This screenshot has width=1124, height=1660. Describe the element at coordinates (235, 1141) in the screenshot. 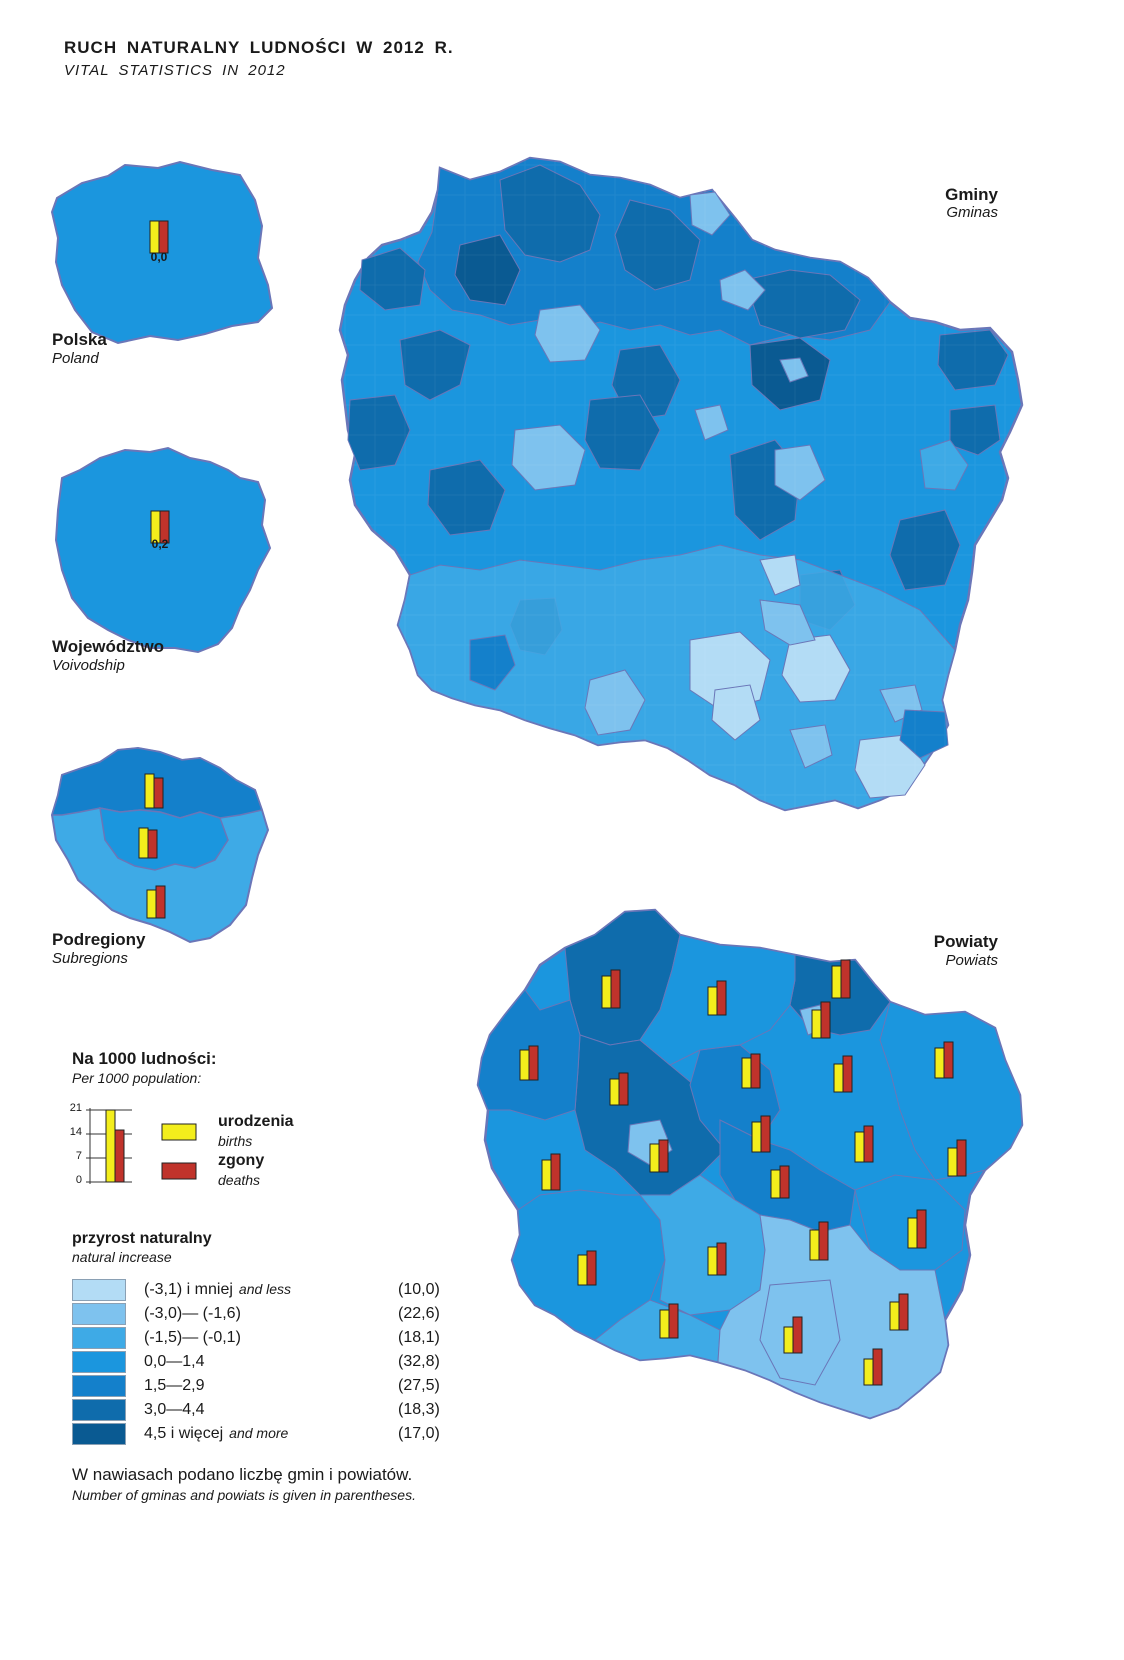

I see `births-label-en: births` at that location.